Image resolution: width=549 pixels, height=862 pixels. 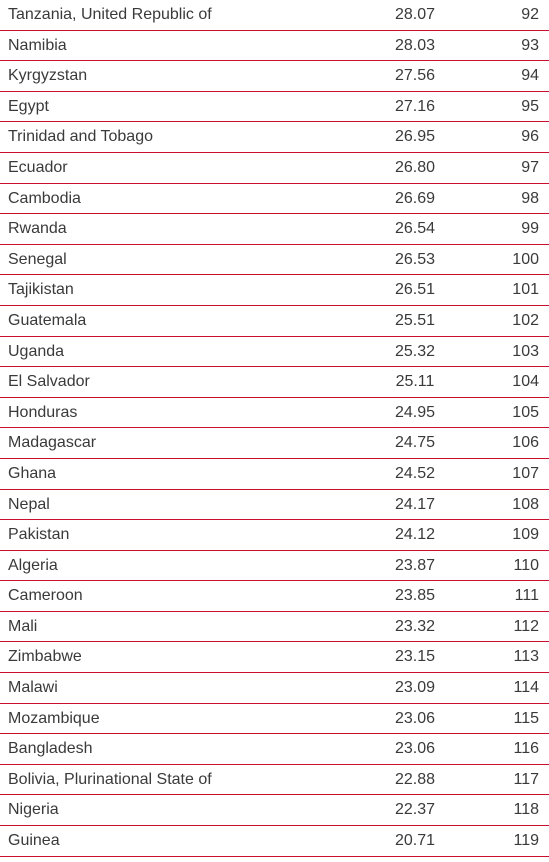 What do you see at coordinates (415, 657) in the screenshot?
I see `score-cell: 23.15` at bounding box center [415, 657].